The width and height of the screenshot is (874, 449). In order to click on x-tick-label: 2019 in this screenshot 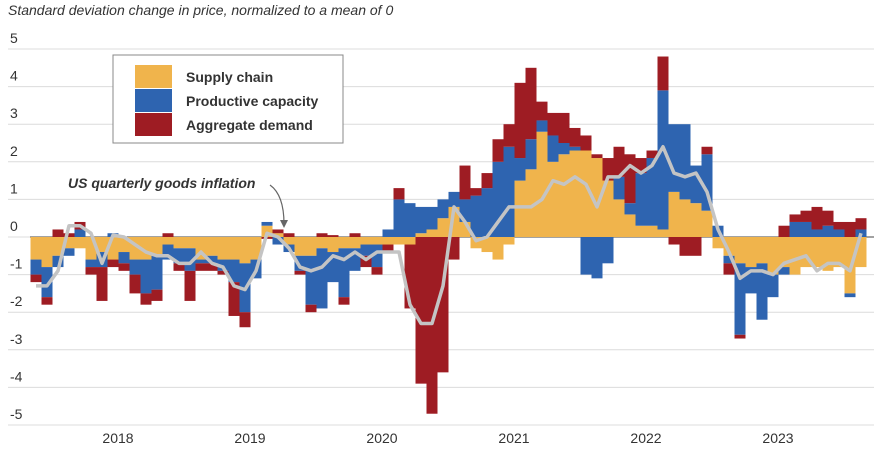, I will do `click(249, 438)`.